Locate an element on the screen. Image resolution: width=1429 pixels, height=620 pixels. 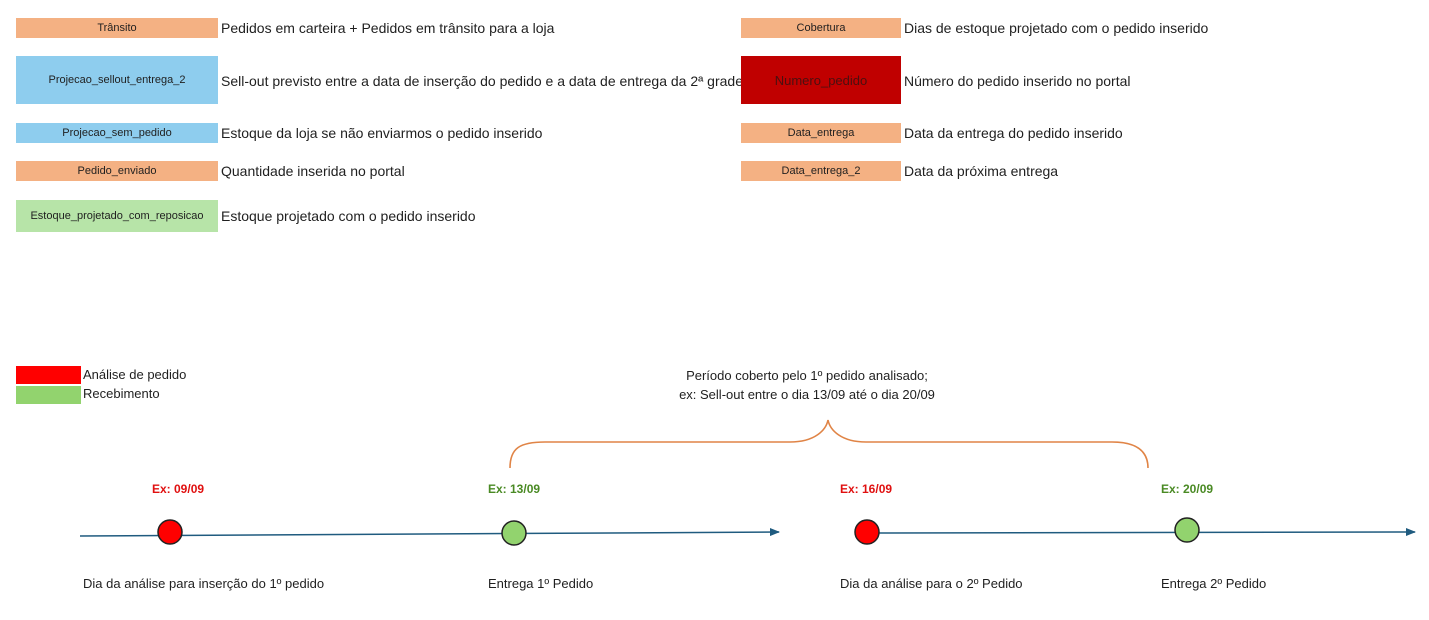
field-estoque-projetado-com-reposicao: Estoque_projetado_com_reposicao is located at coordinates (117, 216).